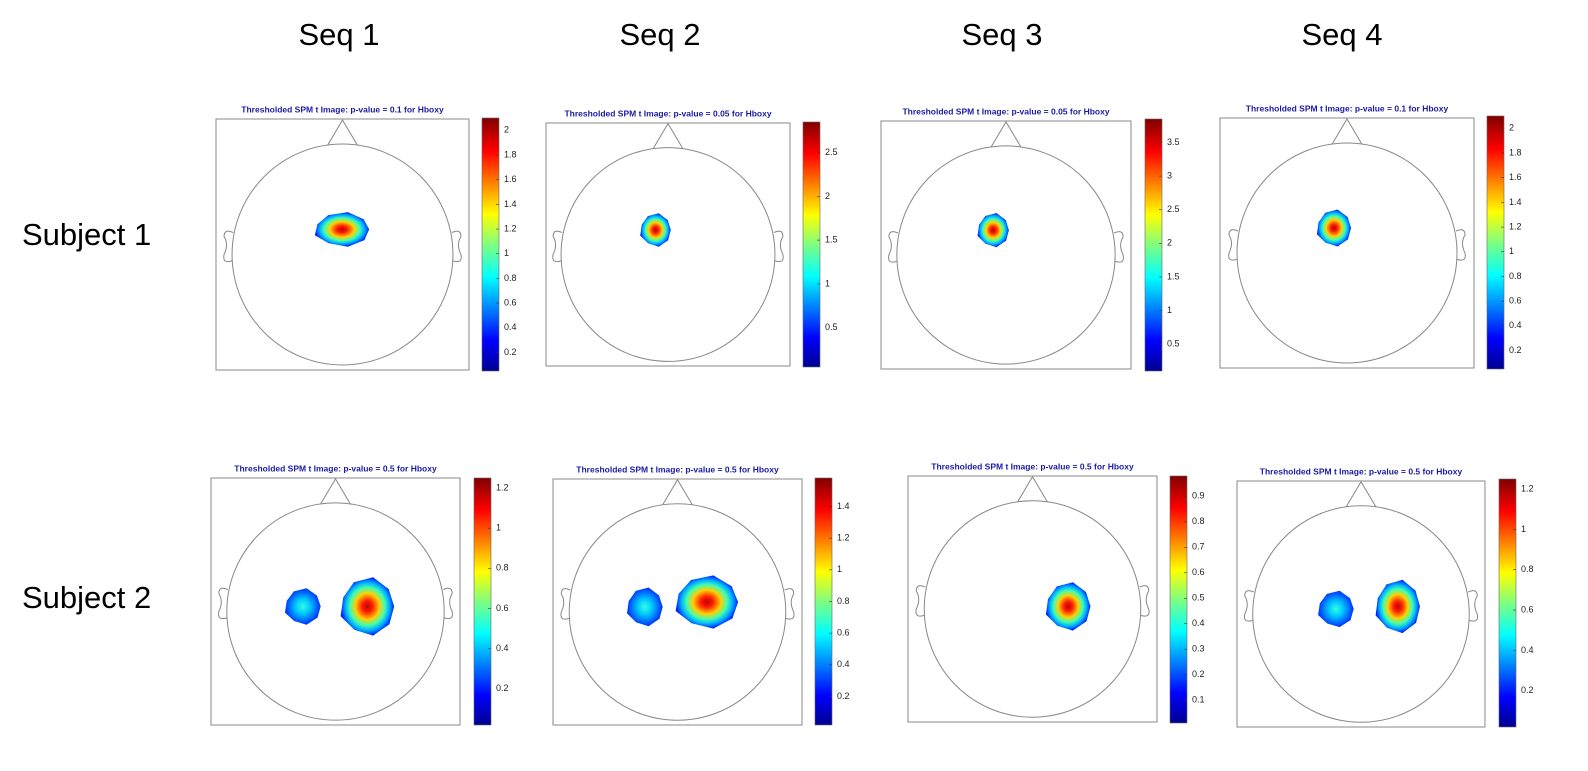 The image size is (1588, 771). What do you see at coordinates (1173, 209) in the screenshot?
I see `colorbar-tick-label: 2.5` at bounding box center [1173, 209].